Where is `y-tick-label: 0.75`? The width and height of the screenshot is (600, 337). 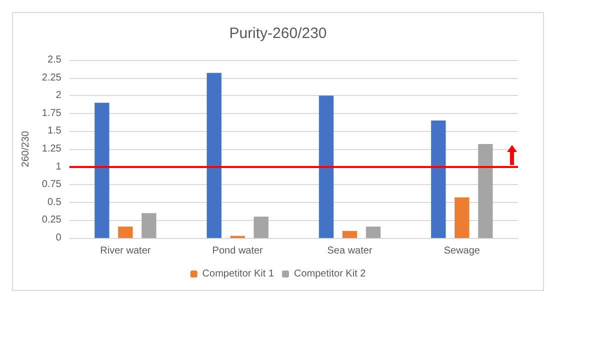
y-tick-label: 0.75 is located at coordinates (52, 184).